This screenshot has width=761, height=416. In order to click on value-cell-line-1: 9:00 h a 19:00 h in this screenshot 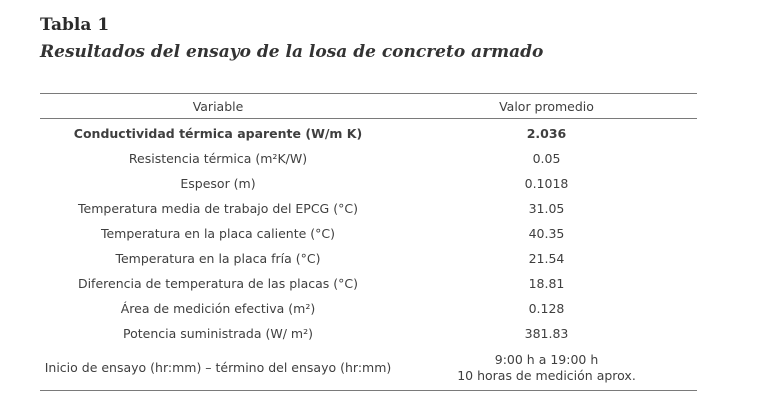, I will do `click(546, 359)`.